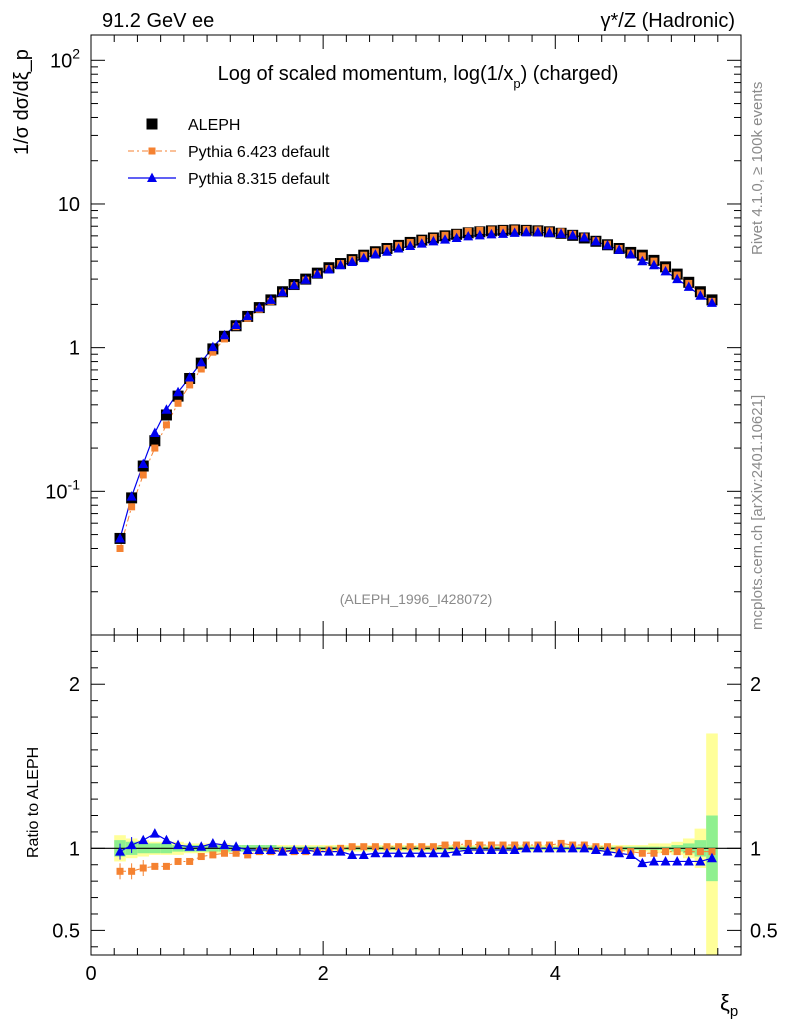 This screenshot has width=786, height=1024. What do you see at coordinates (259, 179) in the screenshot?
I see `legend-label: Pythia 8.315 default` at bounding box center [259, 179].